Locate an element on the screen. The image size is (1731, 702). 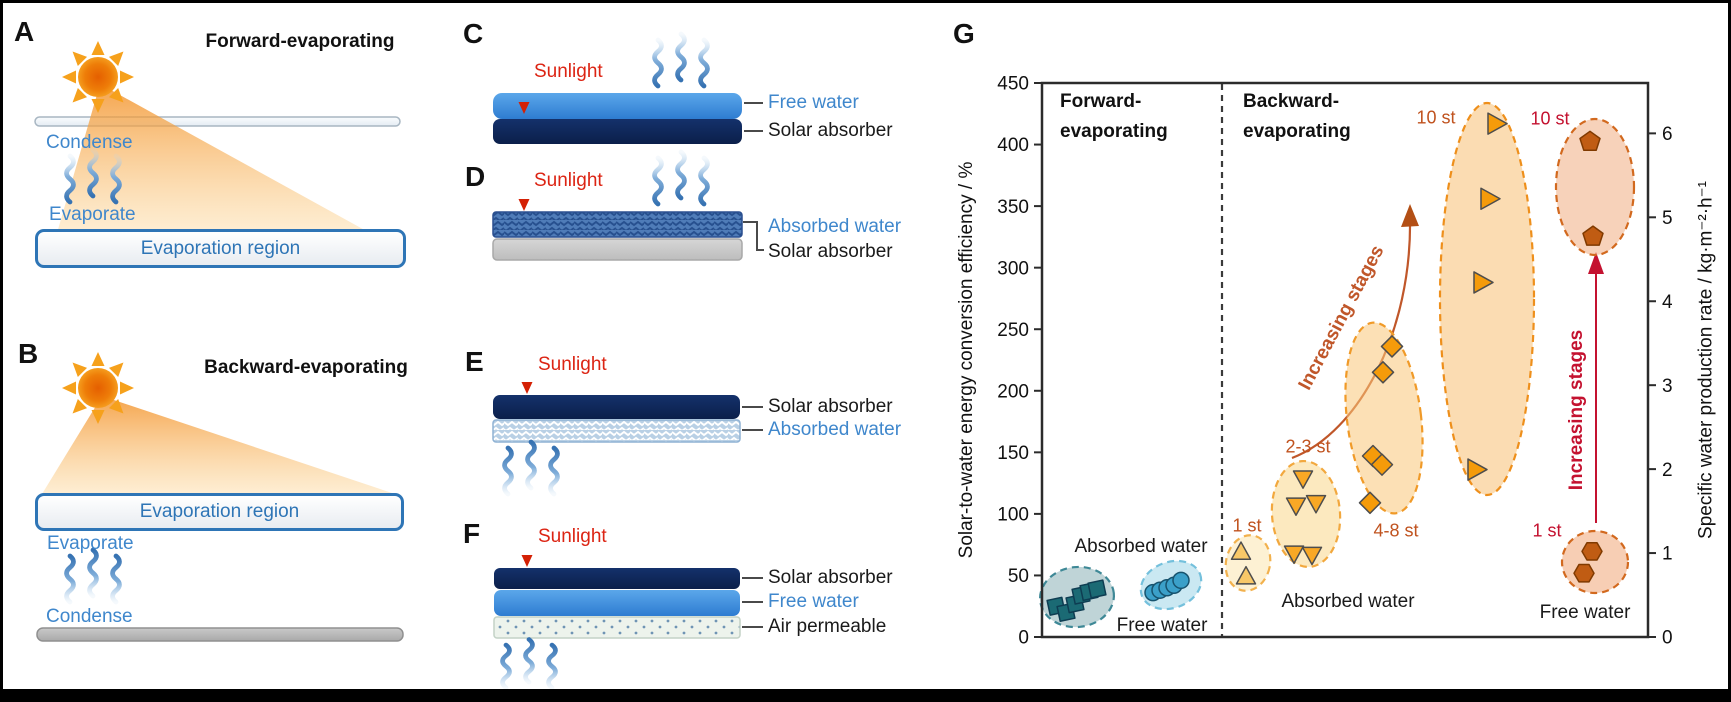
chart-annotation: Free water is located at coordinates (1162, 625).